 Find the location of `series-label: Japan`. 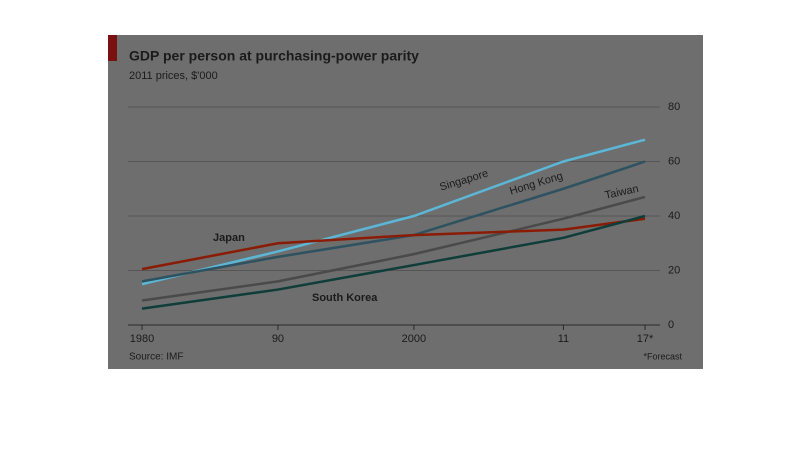

series-label: Japan is located at coordinates (229, 238).